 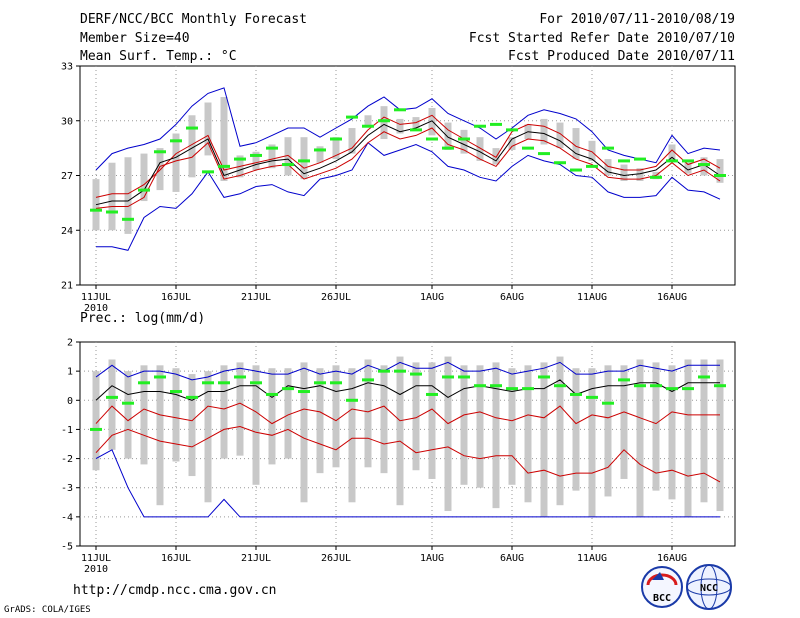 What do you see at coordinates (408, 454) in the screenshot?
I see `prec-lowest-spread-line` at bounding box center [408, 454].